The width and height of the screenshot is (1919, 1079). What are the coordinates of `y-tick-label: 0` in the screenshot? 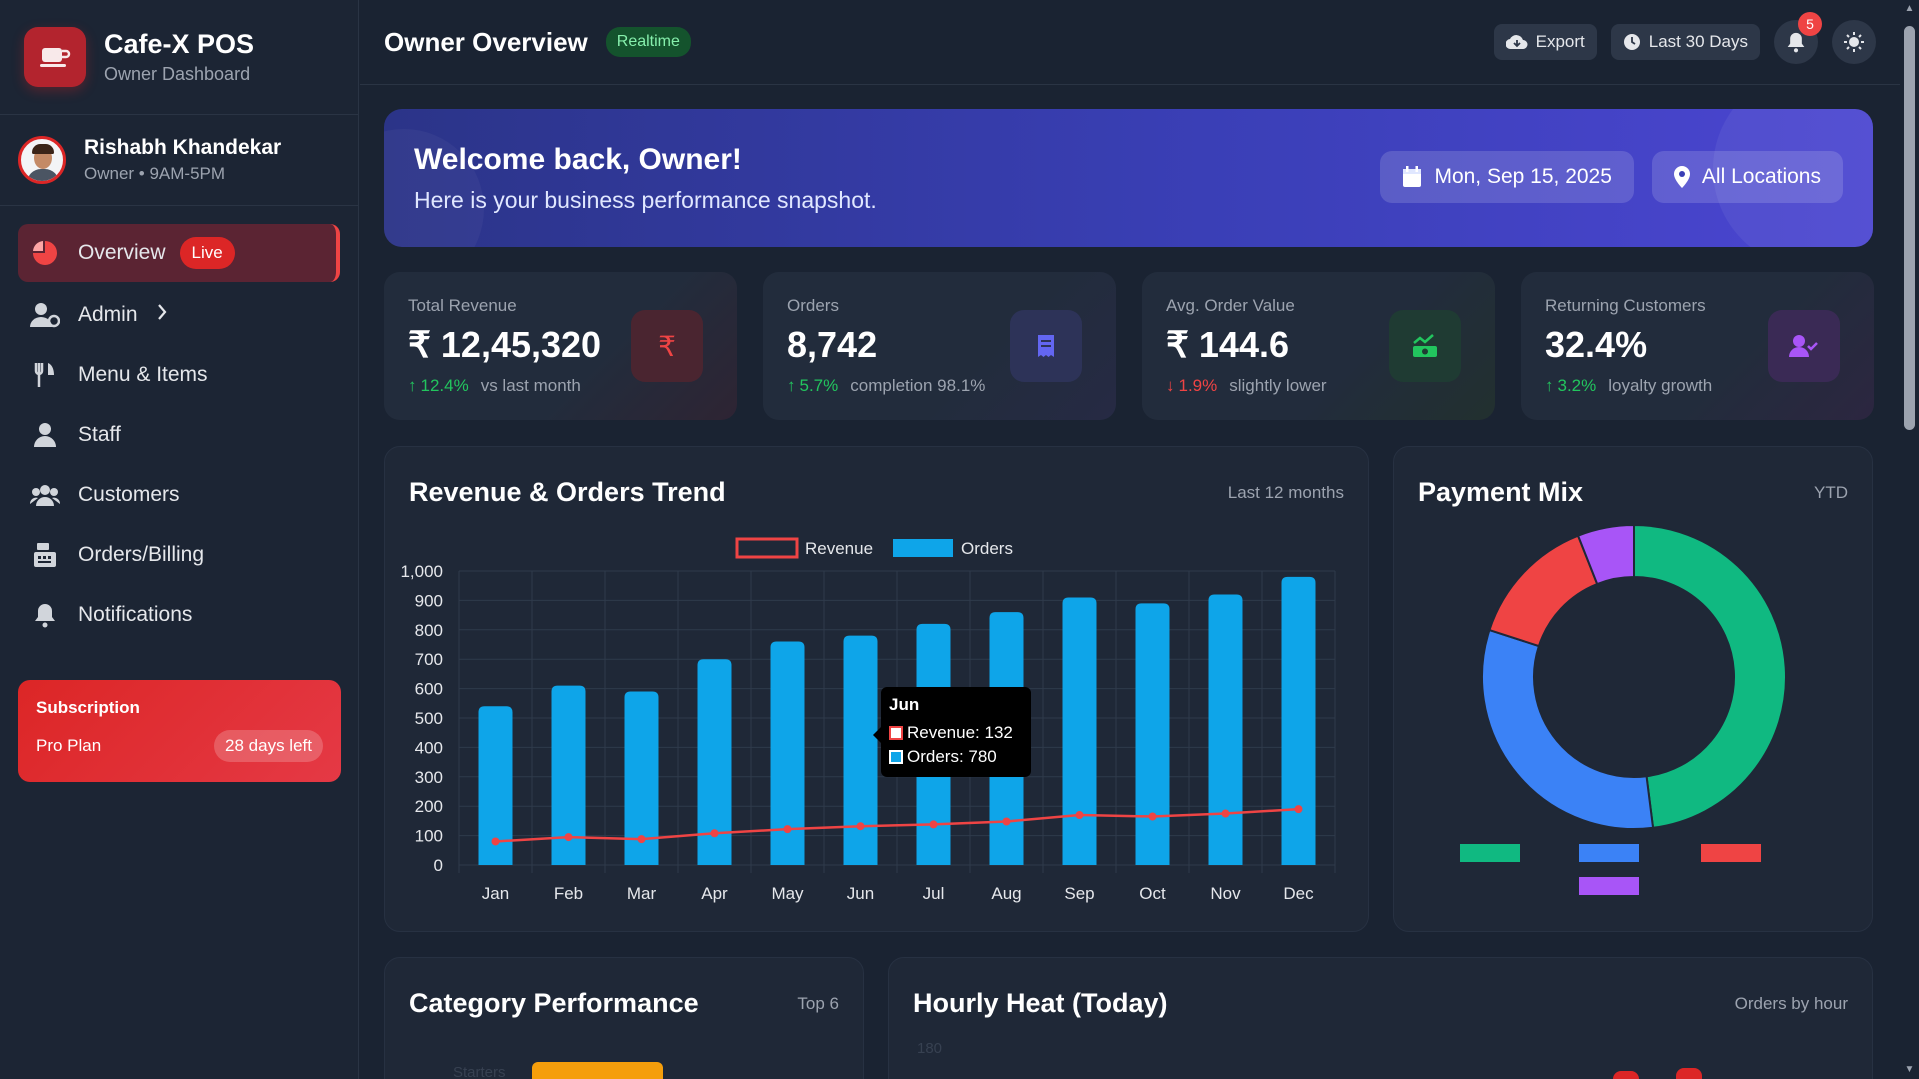 It's located at (438, 865).